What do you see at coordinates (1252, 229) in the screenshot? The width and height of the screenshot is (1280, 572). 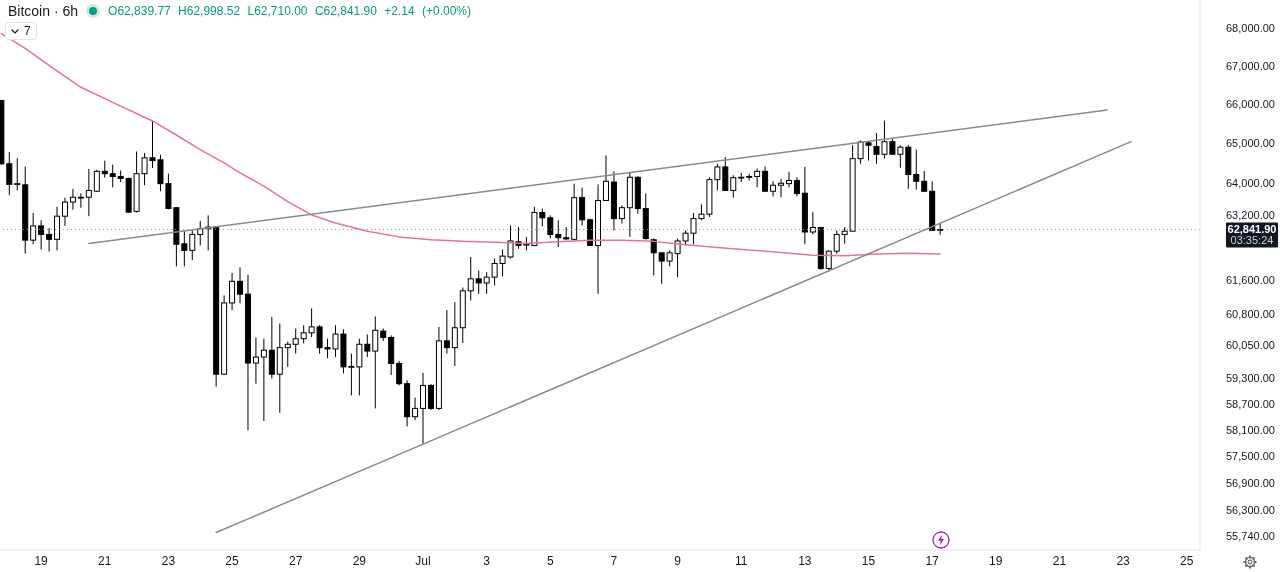 I see `ref-line-label: 62,841.90` at bounding box center [1252, 229].